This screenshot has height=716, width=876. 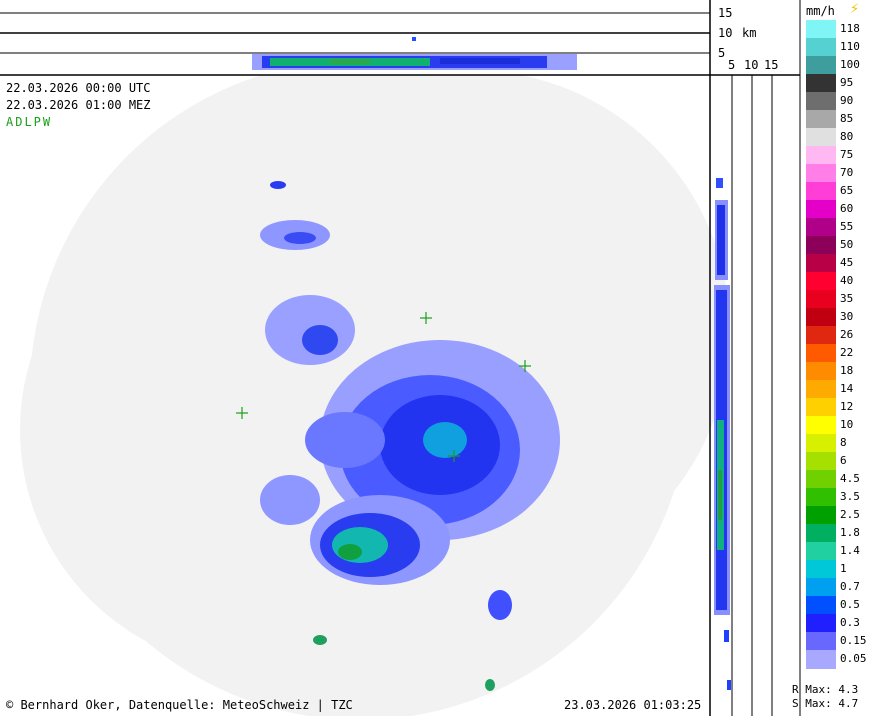 I want to click on legend-label: 0.5, so click(x=850, y=604).